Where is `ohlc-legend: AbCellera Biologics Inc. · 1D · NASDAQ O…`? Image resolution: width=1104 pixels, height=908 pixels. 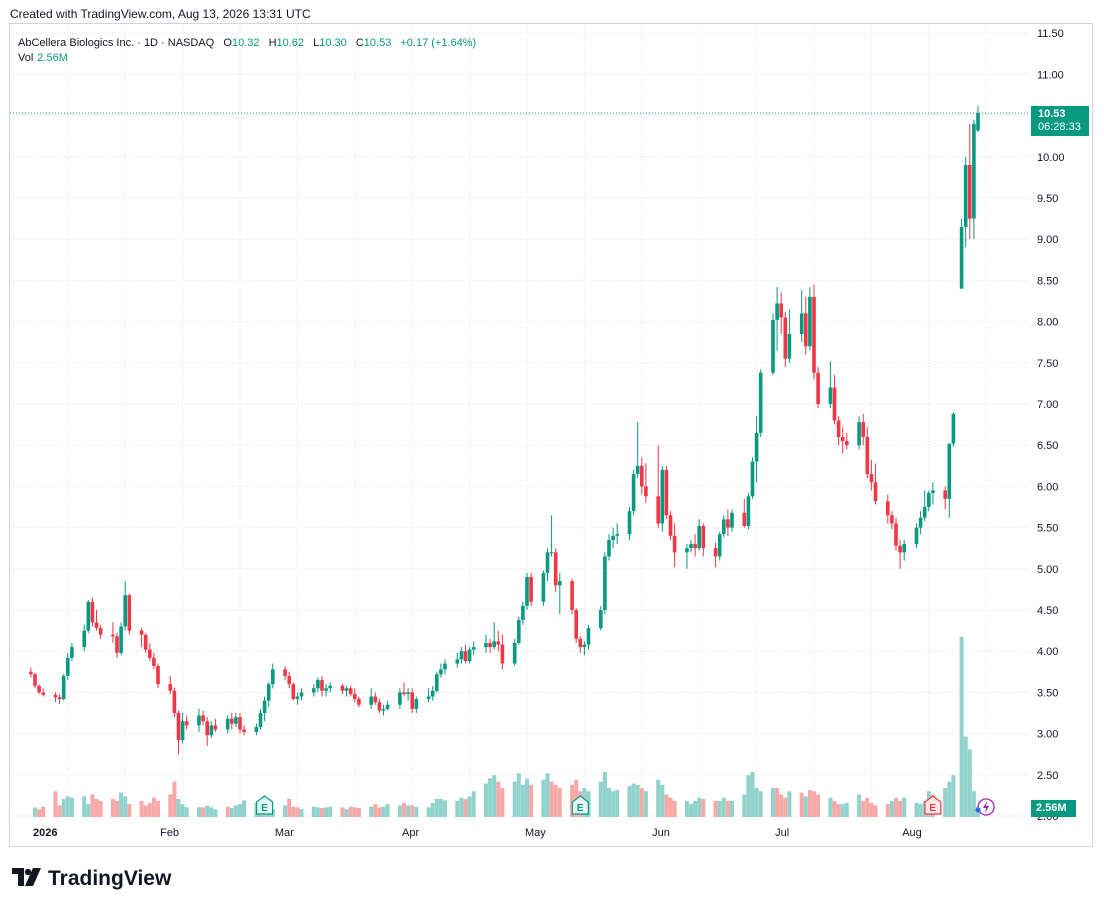
ohlc-legend: AbCellera Biologics Inc. · 1D · NASDAQ O… is located at coordinates (247, 43).